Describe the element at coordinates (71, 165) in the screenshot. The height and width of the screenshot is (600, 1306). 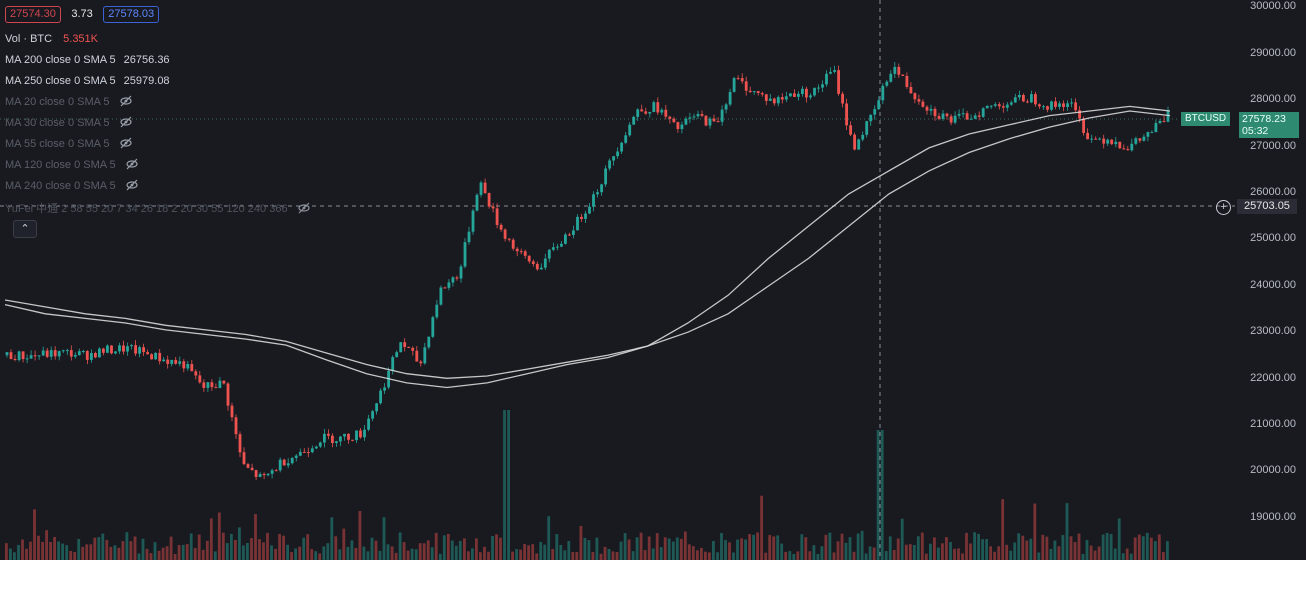
I see `legend-ma-120: MA 120 close 0 SMA 5` at that location.